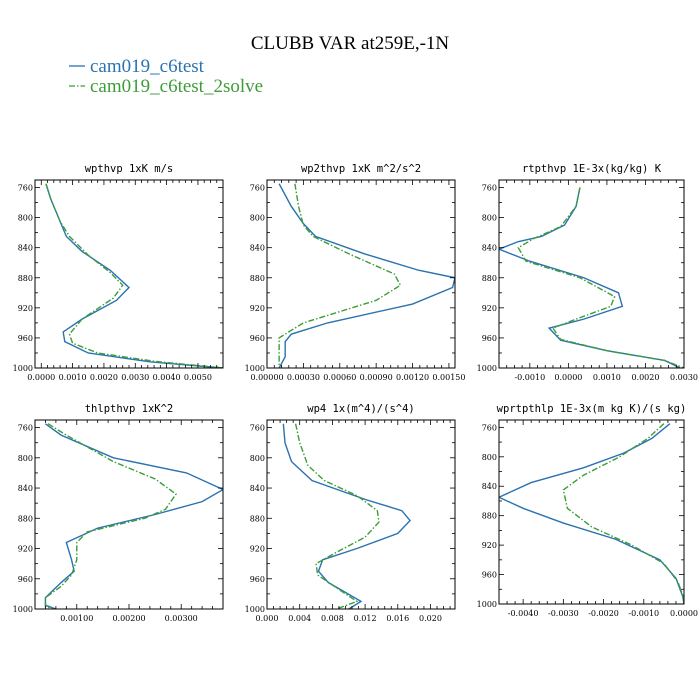  I want to click on legend: cam019_c6test cam019_c6test_2solve, so click(166, 76).